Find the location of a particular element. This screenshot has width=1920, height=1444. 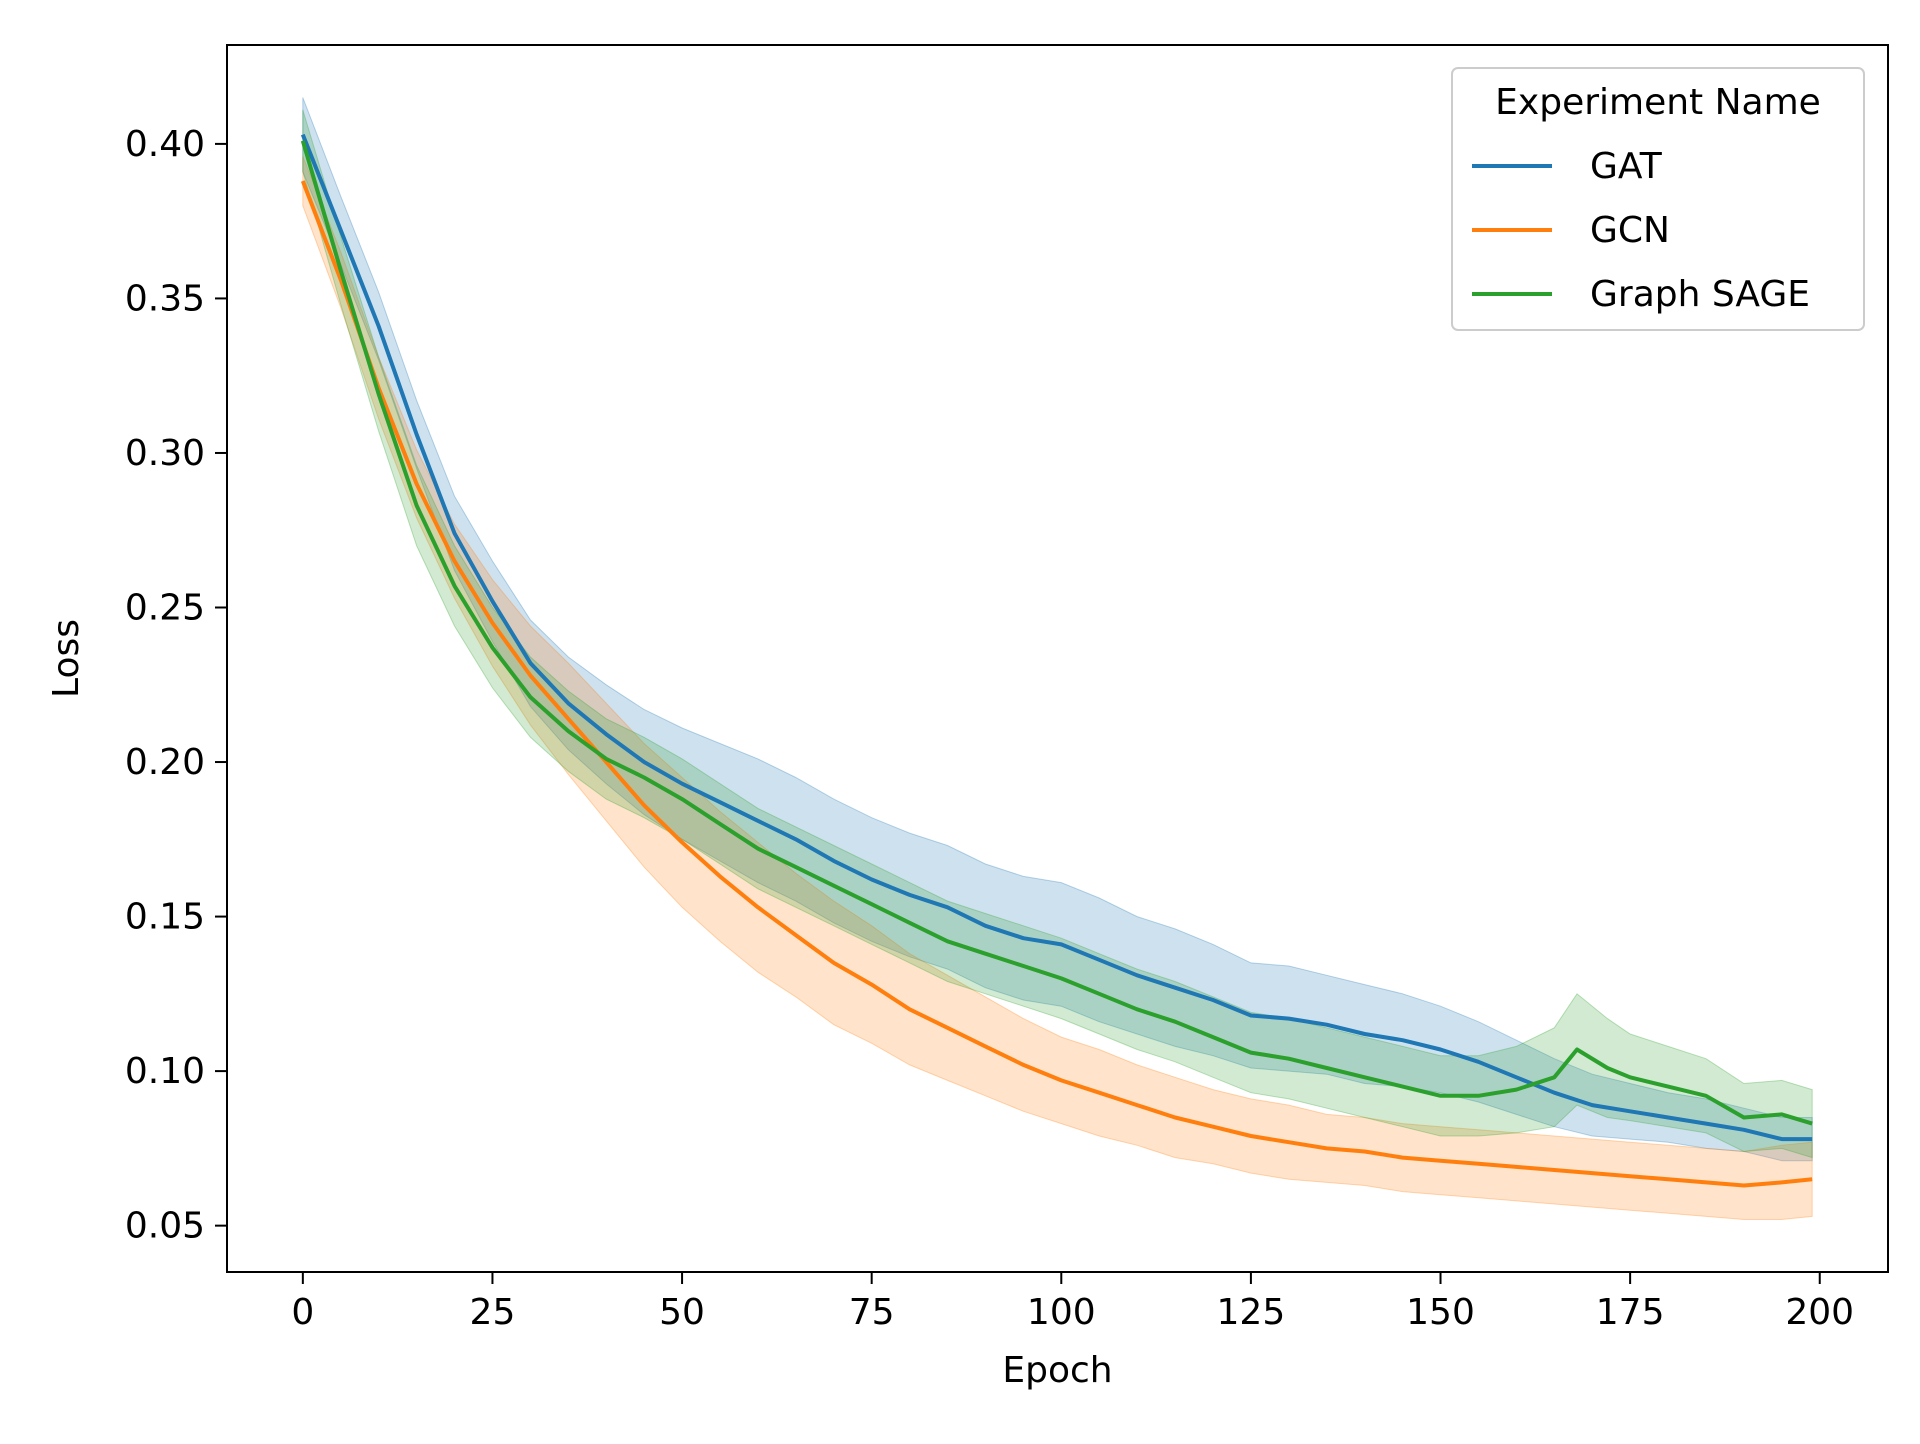

legend-items: GAT GCN Graph SAGE is located at coordinates (1641, 230).